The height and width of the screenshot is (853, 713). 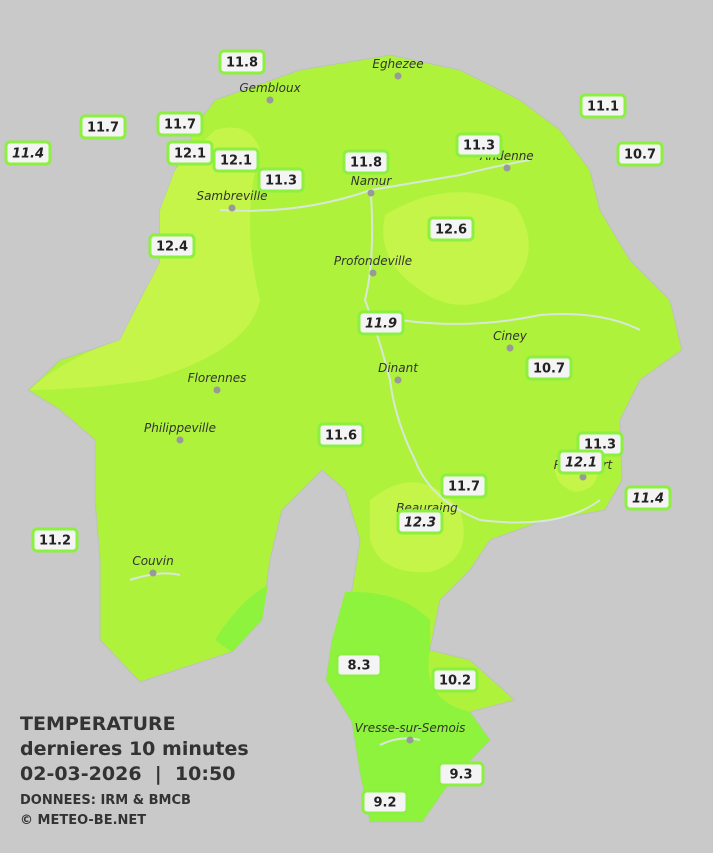 I want to click on station-value: 11.9, so click(x=381, y=324).